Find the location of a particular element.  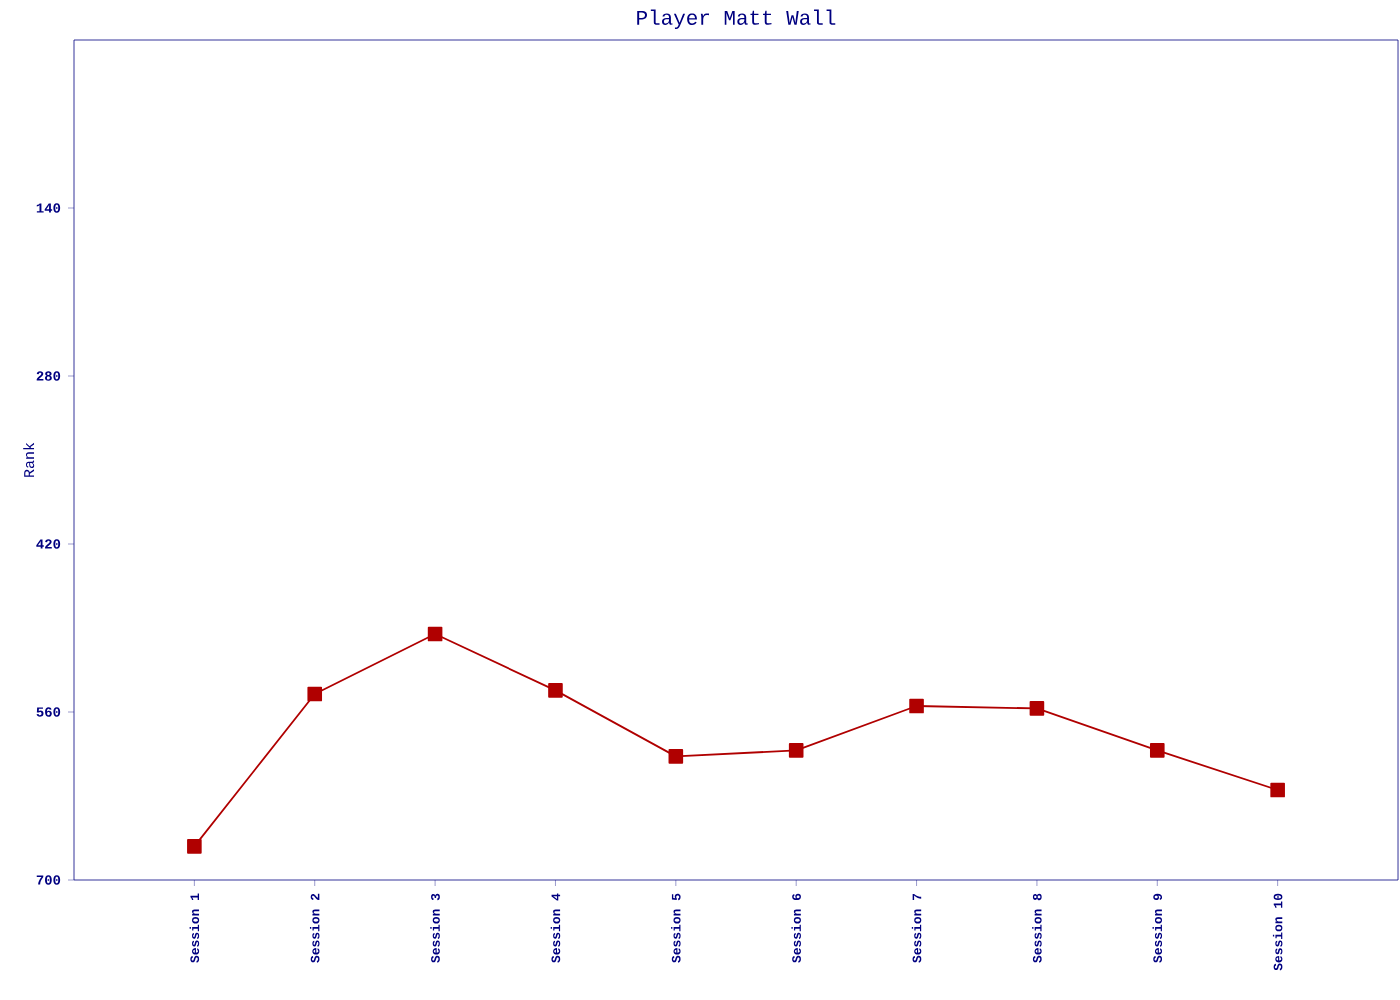

chart-title: Player Matt Wall is located at coordinates (736, 19).